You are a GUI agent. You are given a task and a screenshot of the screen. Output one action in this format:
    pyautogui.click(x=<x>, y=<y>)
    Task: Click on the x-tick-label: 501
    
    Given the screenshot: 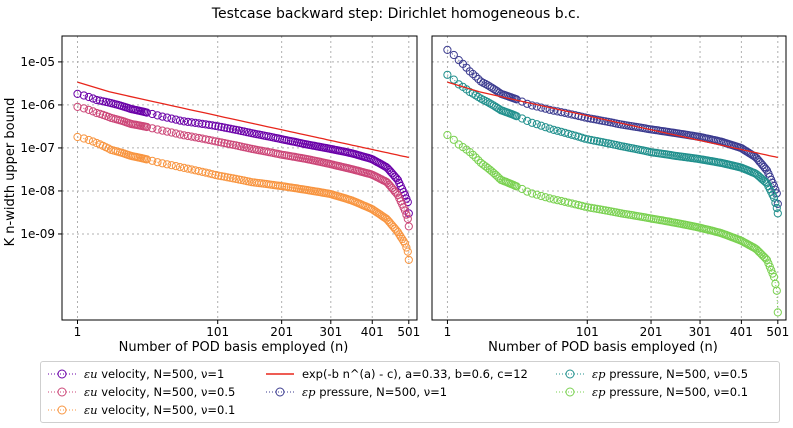 What is the action you would take?
    pyautogui.click(x=408, y=332)
    